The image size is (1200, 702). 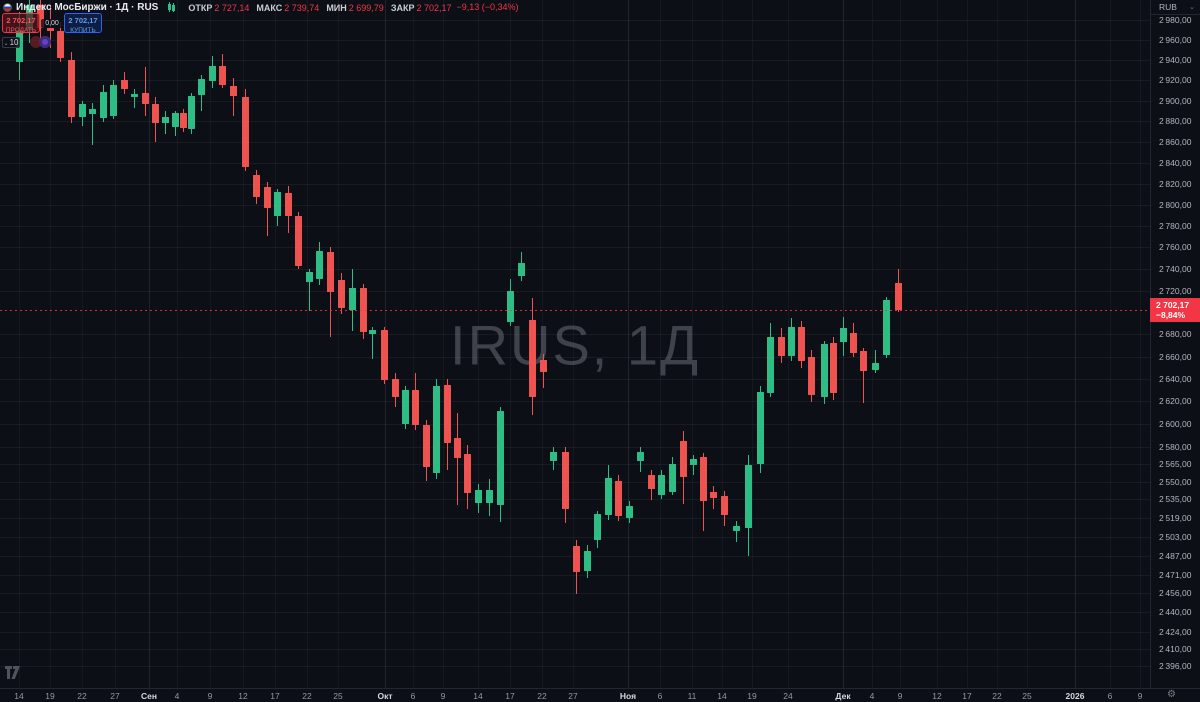 I want to click on h-gridline, so click(x=575, y=40).